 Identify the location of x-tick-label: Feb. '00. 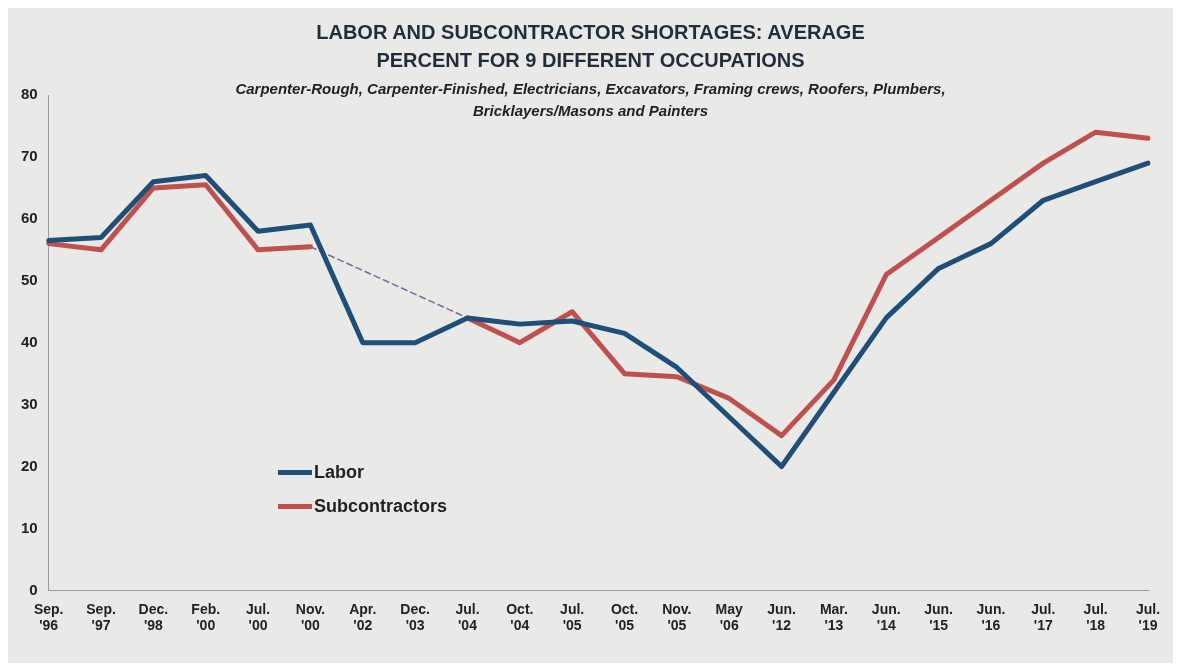
(206, 617).